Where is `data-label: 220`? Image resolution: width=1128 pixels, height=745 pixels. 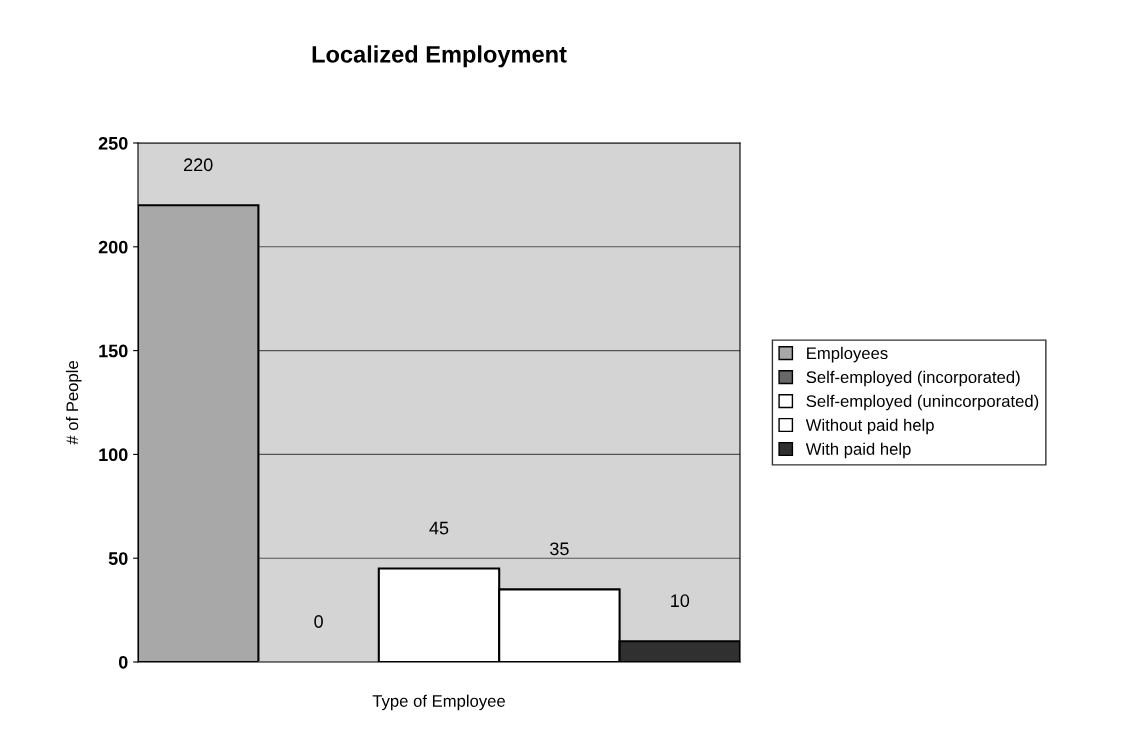
data-label: 220 is located at coordinates (198, 165).